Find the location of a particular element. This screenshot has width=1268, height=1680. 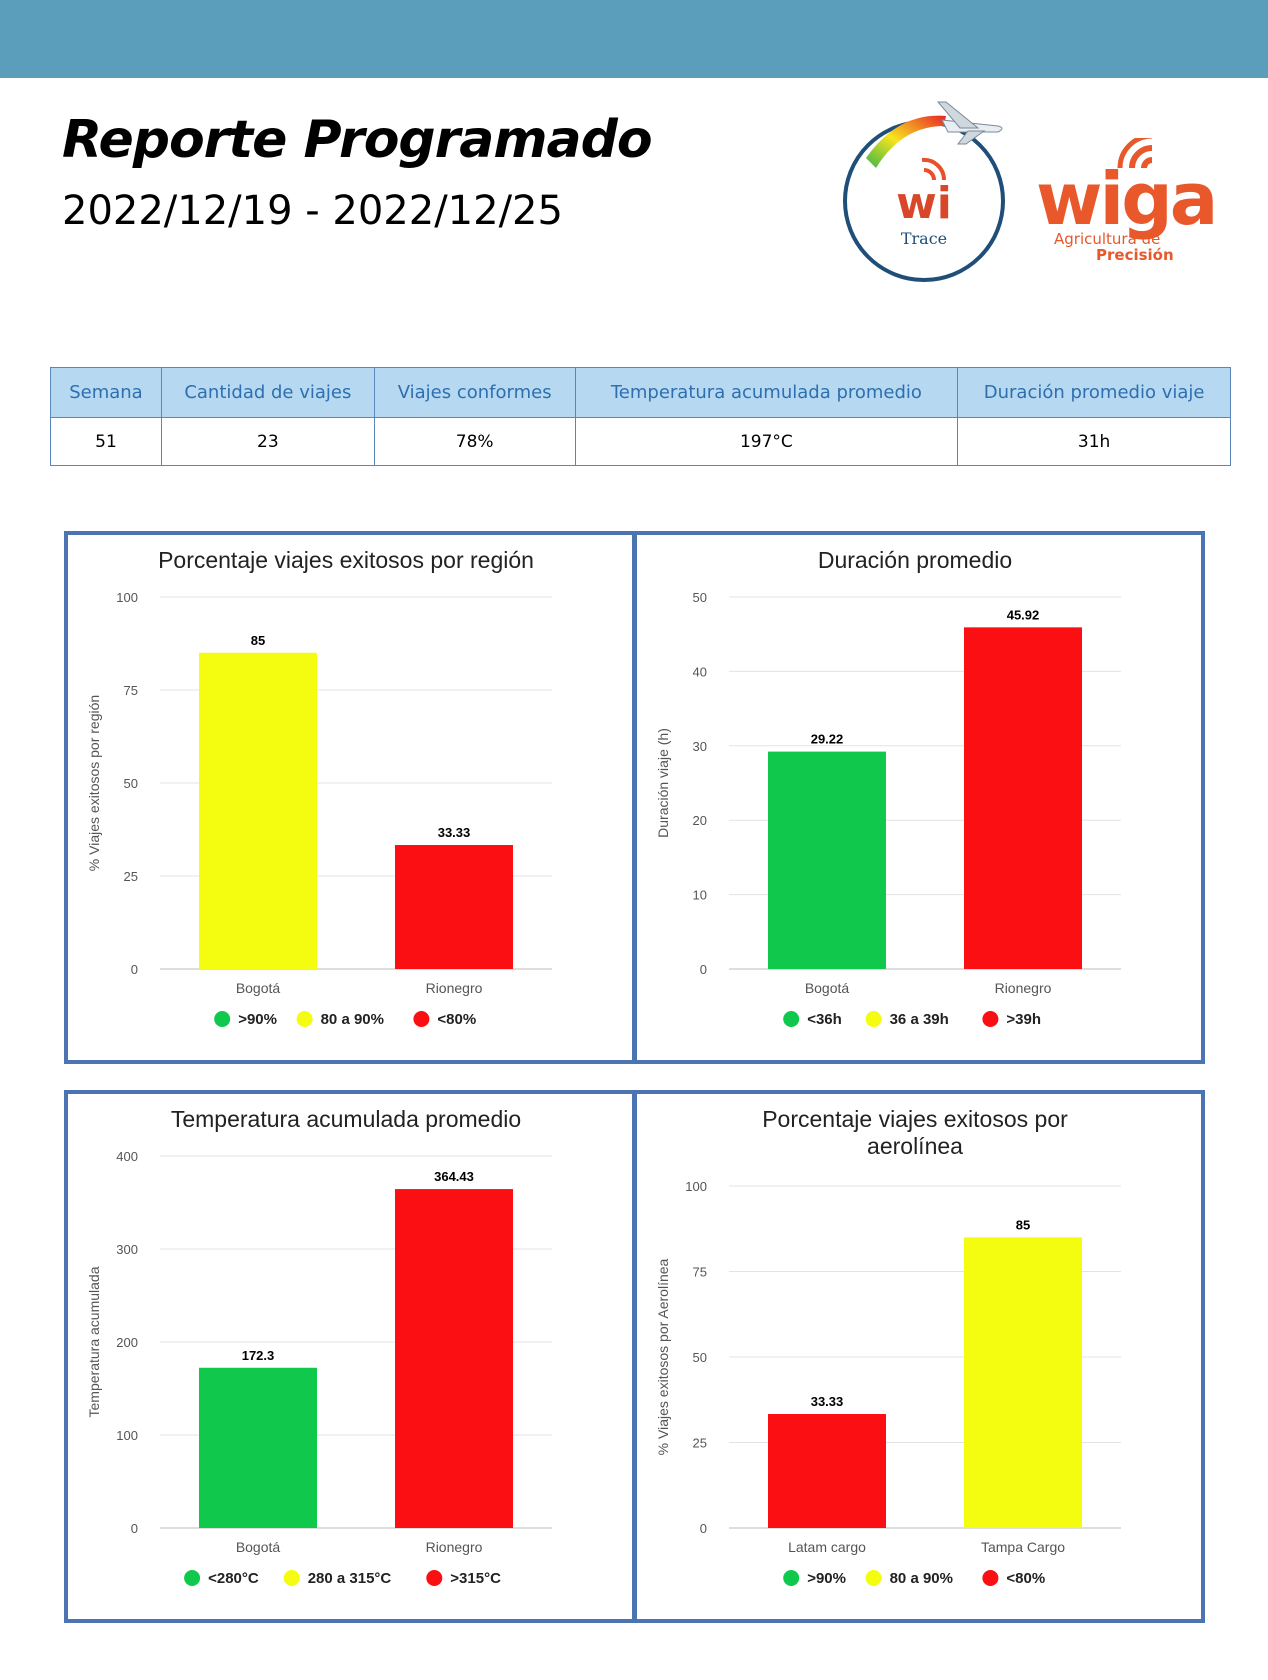

y-tick-label: 10 is located at coordinates (700, 895).